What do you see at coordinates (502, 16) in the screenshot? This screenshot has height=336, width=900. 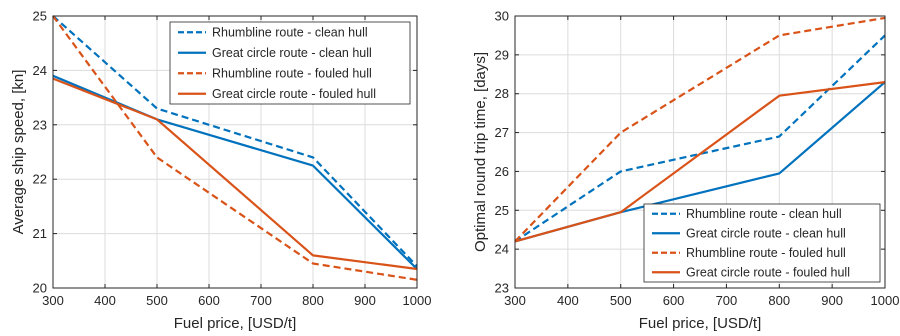 I see `y-tick-label: 30` at bounding box center [502, 16].